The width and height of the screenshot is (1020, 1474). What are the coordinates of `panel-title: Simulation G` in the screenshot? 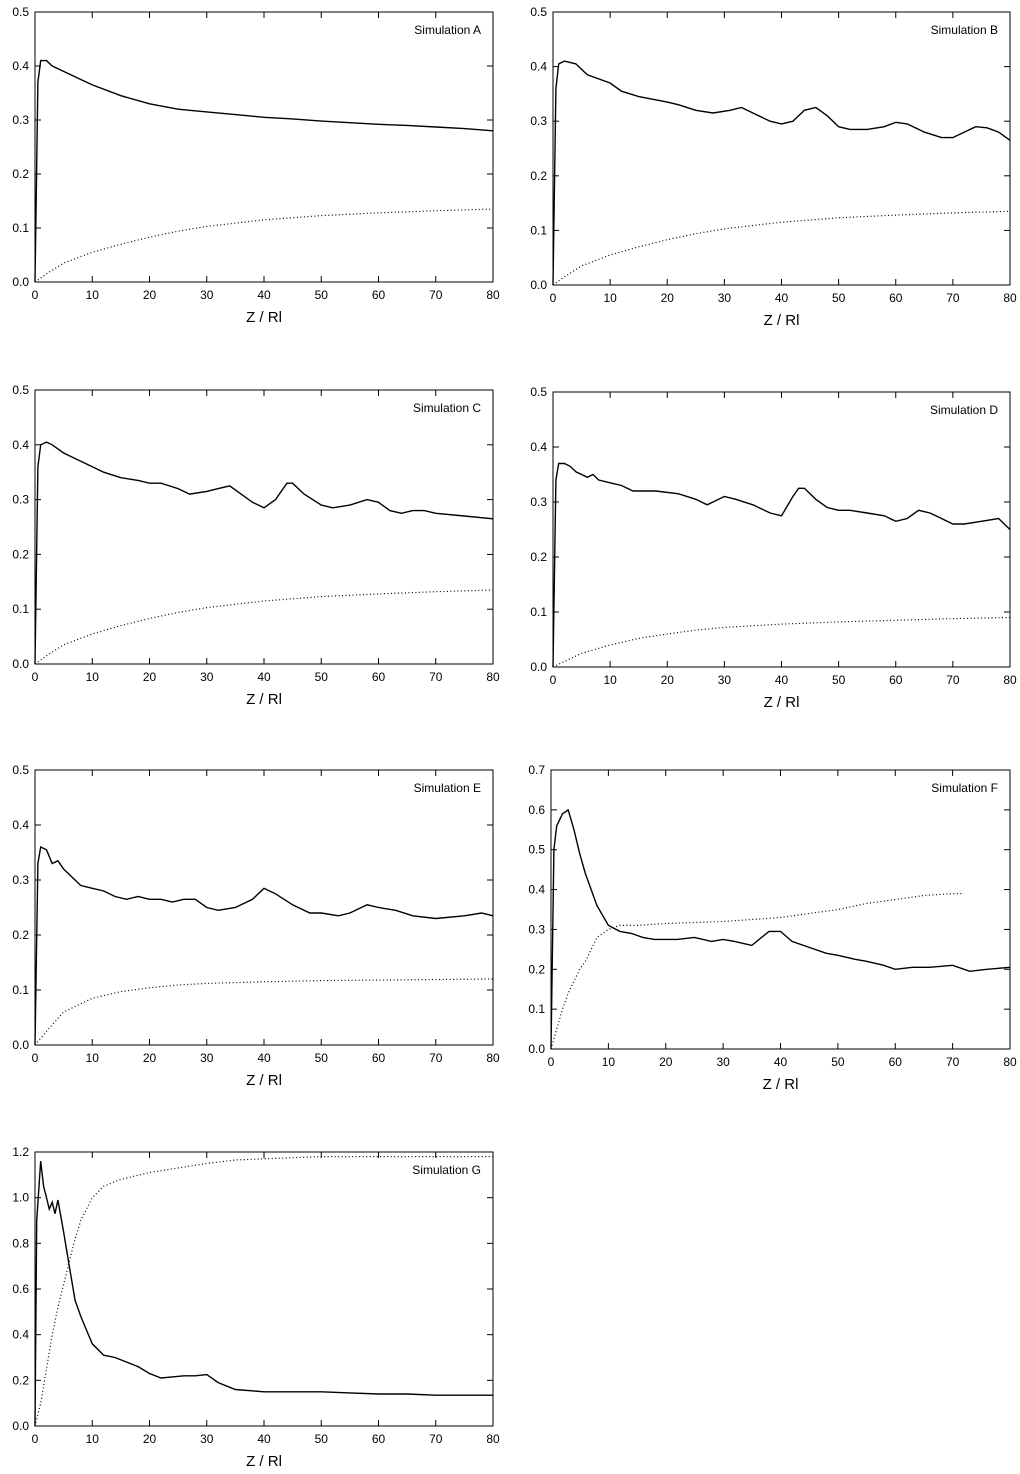 It's located at (446, 1170).